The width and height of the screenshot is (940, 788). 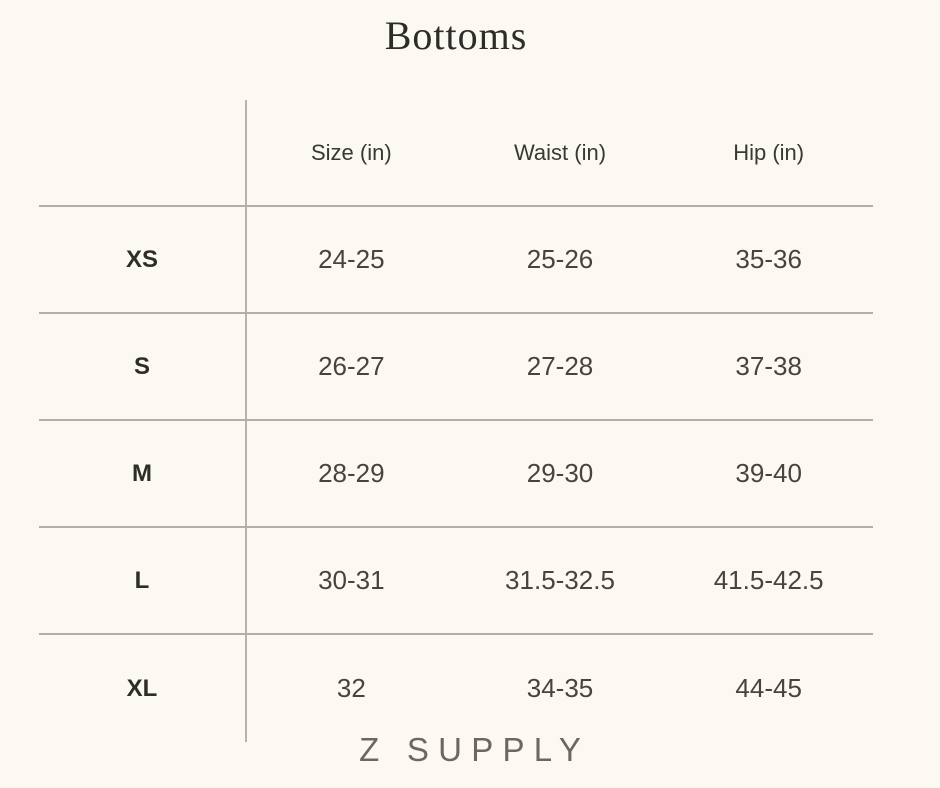 What do you see at coordinates (351, 473) in the screenshot?
I see `cell-size: 28-29` at bounding box center [351, 473].